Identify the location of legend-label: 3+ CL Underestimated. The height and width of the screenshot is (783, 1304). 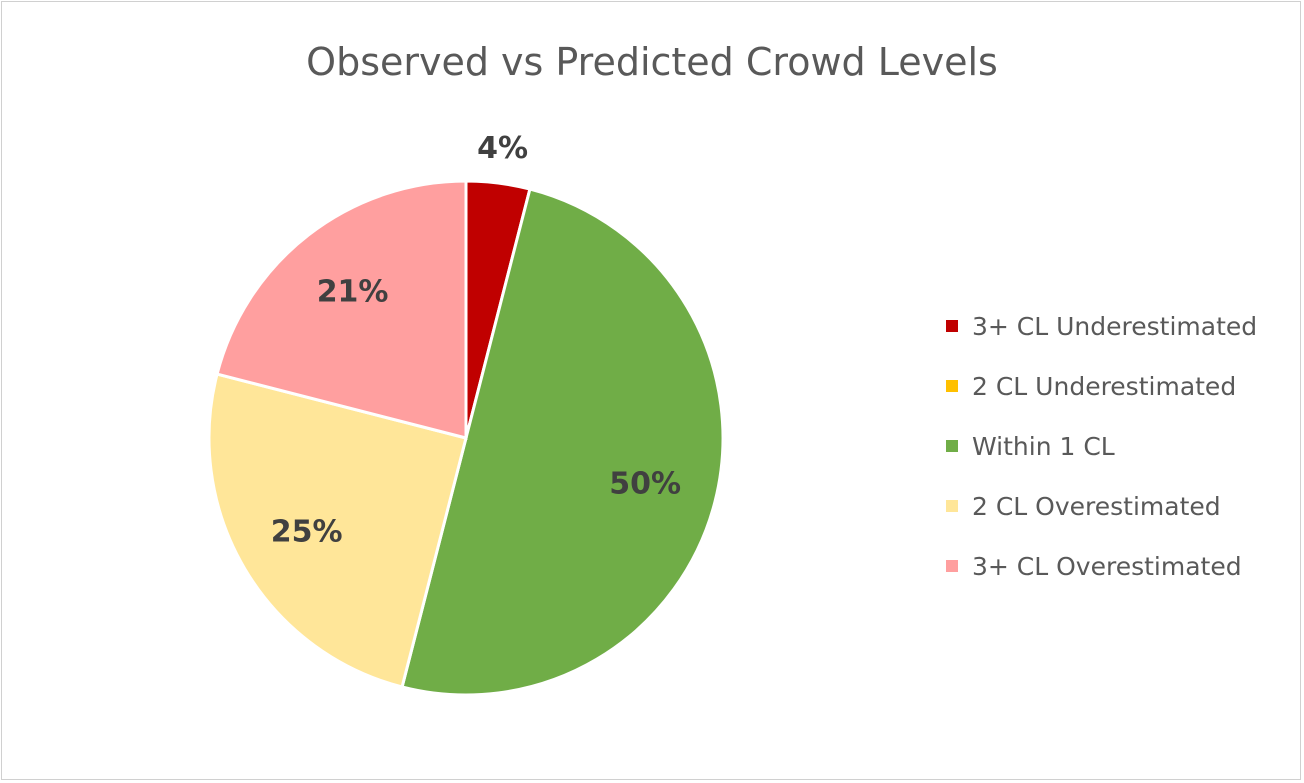
(1115, 326).